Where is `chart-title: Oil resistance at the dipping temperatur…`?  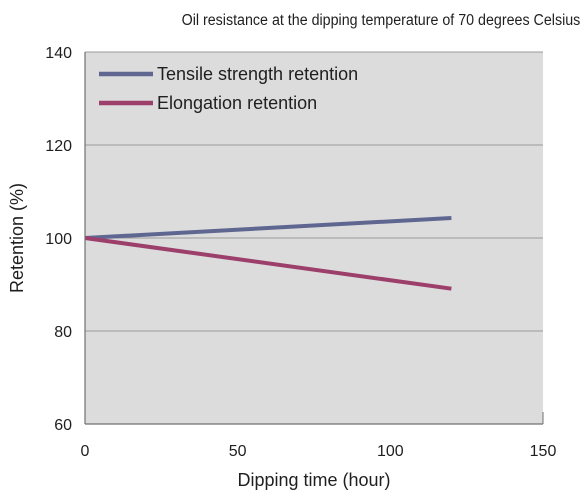
chart-title: Oil resistance at the dipping temperatur… is located at coordinates (381, 20).